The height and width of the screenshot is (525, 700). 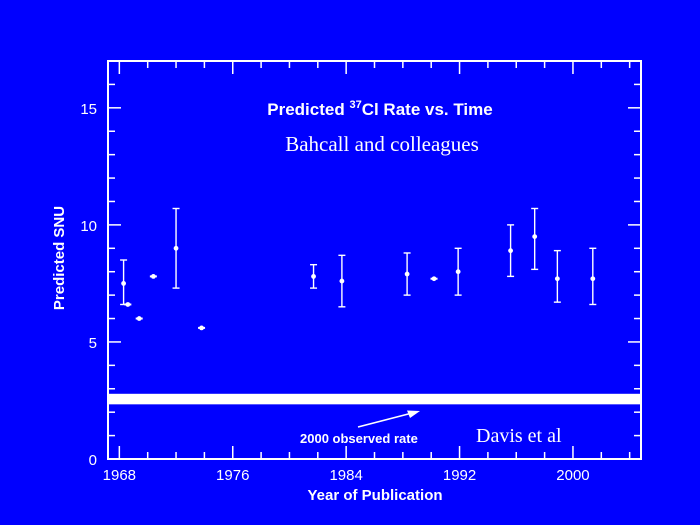 I want to click on x-tick-label: 1976, so click(x=232, y=475).